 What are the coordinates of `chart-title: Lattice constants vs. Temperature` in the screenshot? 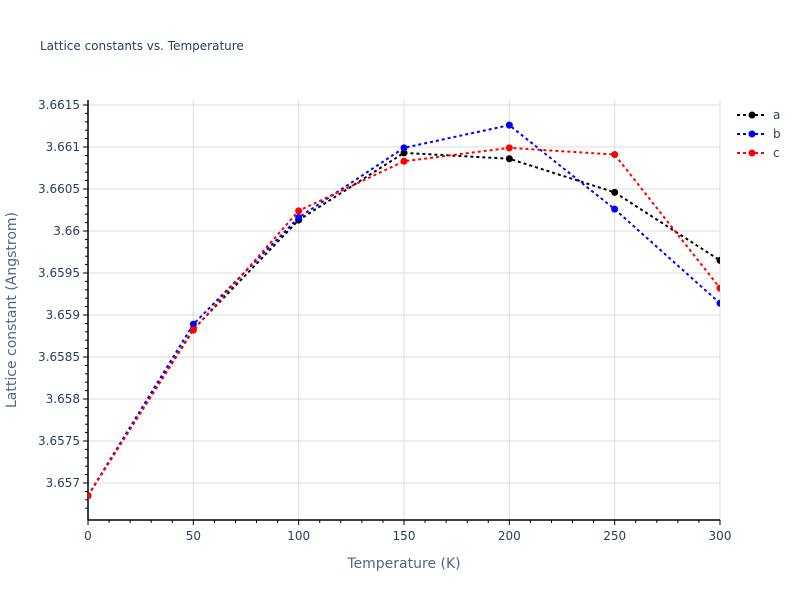 It's located at (142, 46).